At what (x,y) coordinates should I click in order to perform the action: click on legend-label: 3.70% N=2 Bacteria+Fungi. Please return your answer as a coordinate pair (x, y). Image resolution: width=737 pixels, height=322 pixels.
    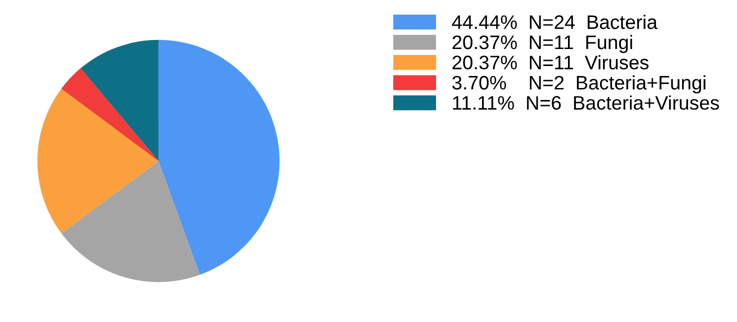
    Looking at the image, I should click on (579, 84).